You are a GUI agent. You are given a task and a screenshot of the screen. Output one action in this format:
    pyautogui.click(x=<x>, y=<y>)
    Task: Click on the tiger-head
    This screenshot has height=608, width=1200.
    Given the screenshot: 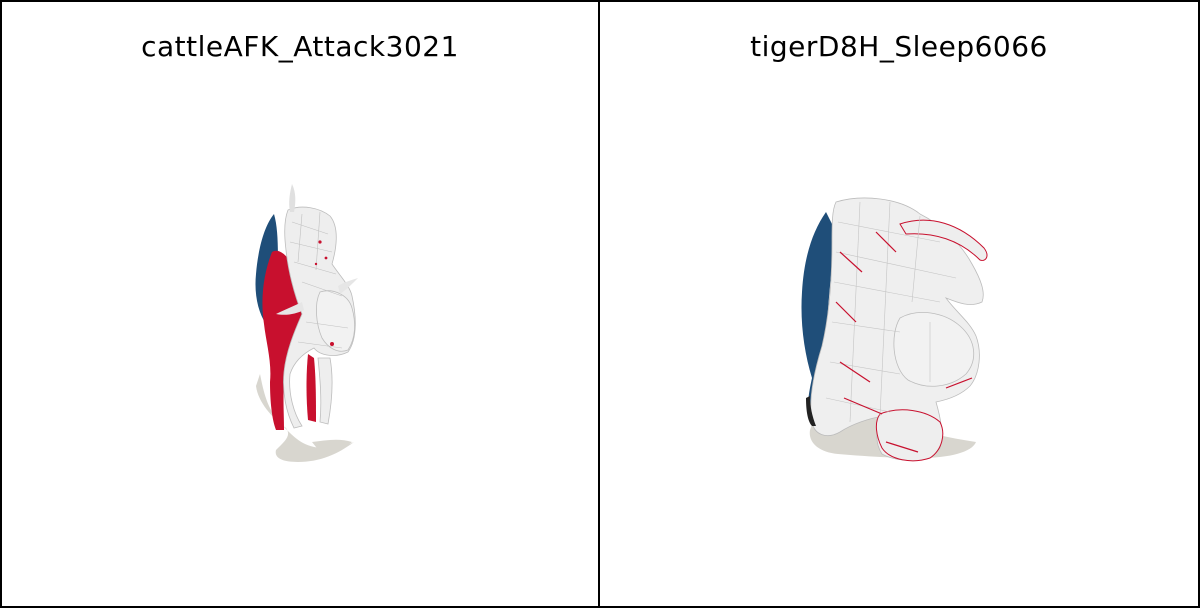 What is the action you would take?
    pyautogui.click(x=933, y=349)
    